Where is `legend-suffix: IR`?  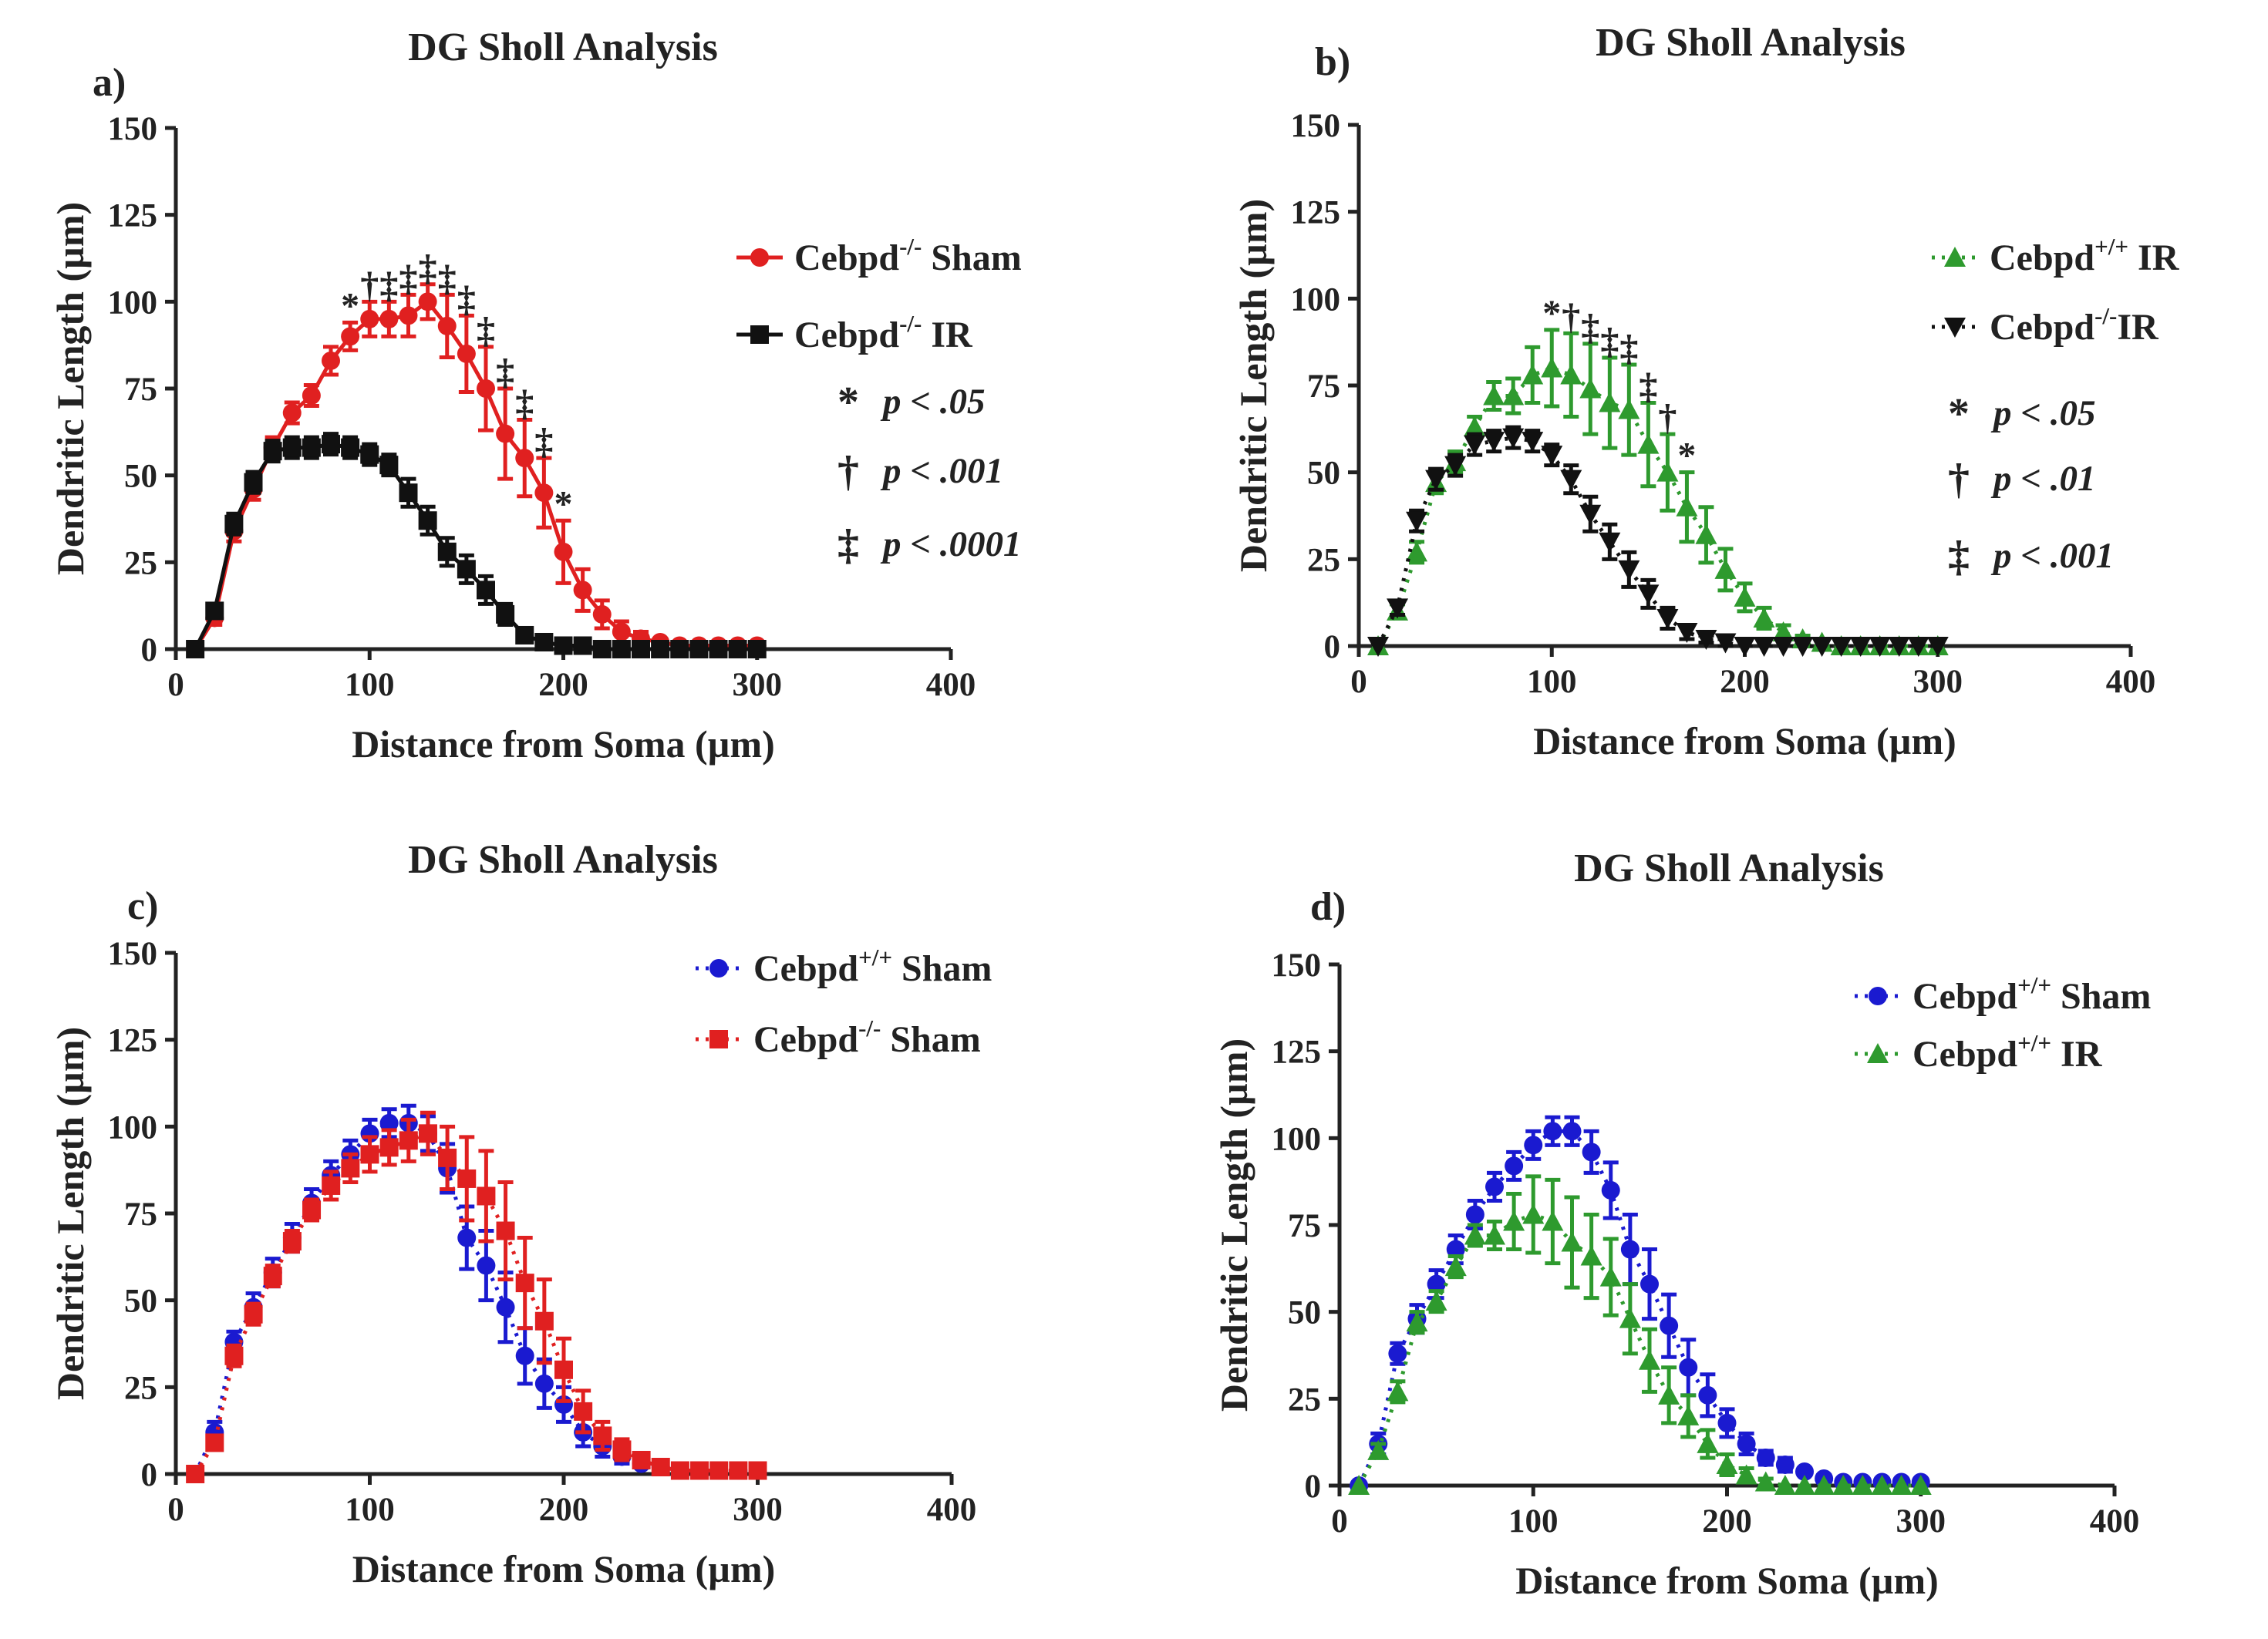
legend-suffix: IR is located at coordinates (2077, 1054).